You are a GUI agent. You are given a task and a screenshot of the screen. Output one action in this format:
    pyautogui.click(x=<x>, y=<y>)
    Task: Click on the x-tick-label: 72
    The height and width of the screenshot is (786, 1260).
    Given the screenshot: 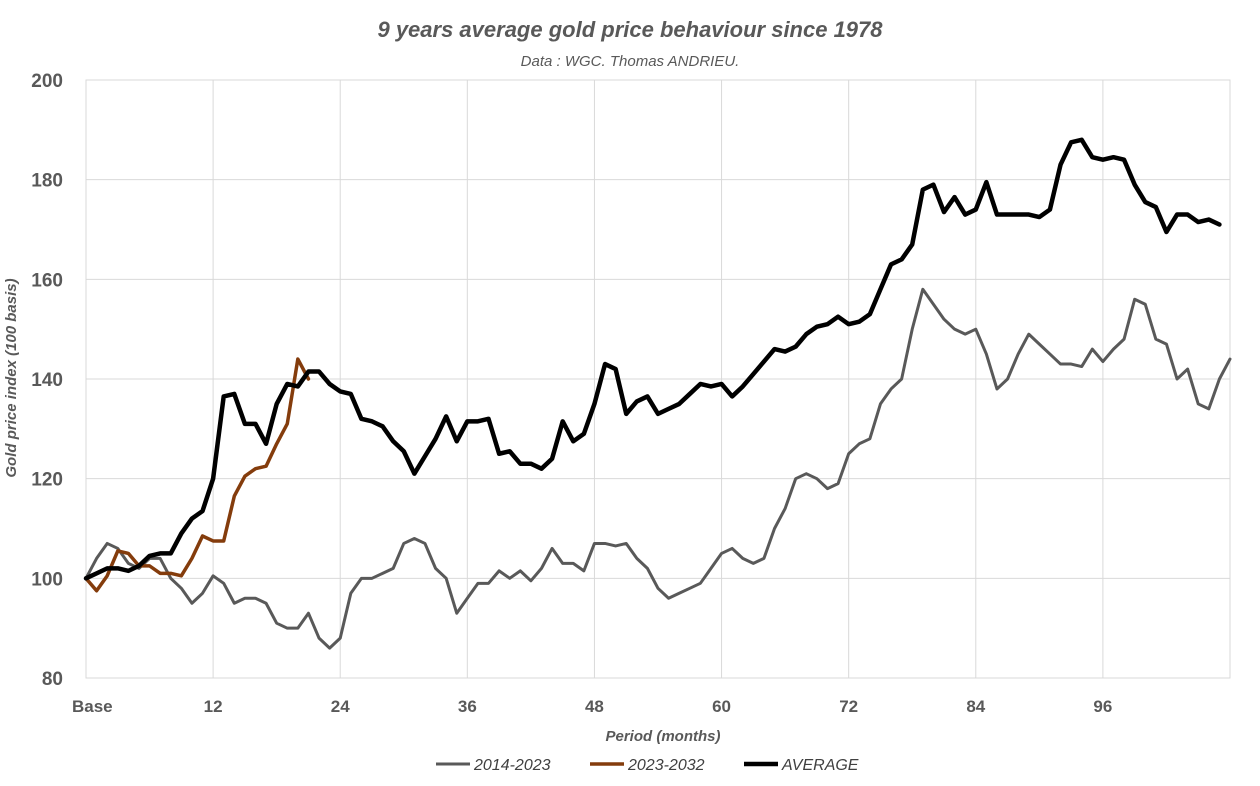 What is the action you would take?
    pyautogui.click(x=848, y=706)
    